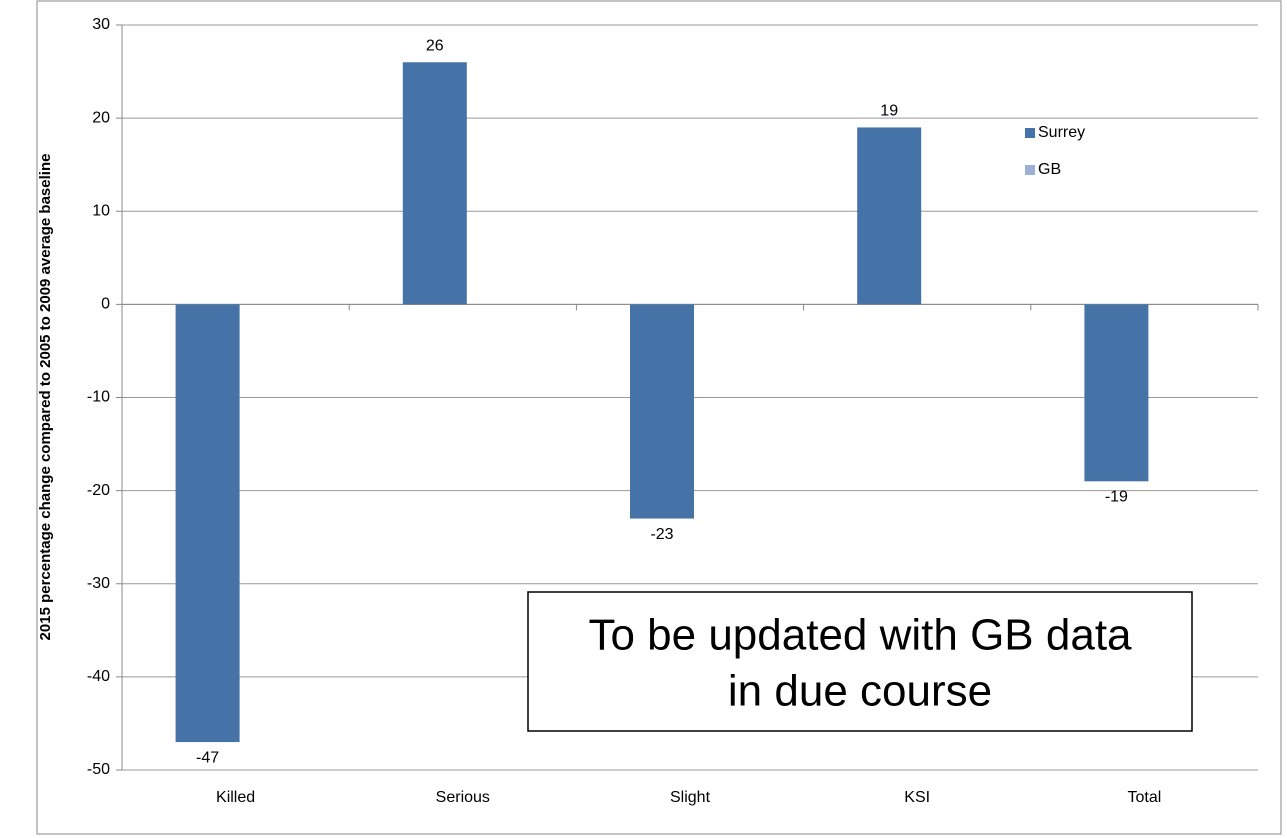 The image size is (1287, 838). Describe the element at coordinates (101, 24) in the screenshot. I see `y-tick-label: 30` at that location.